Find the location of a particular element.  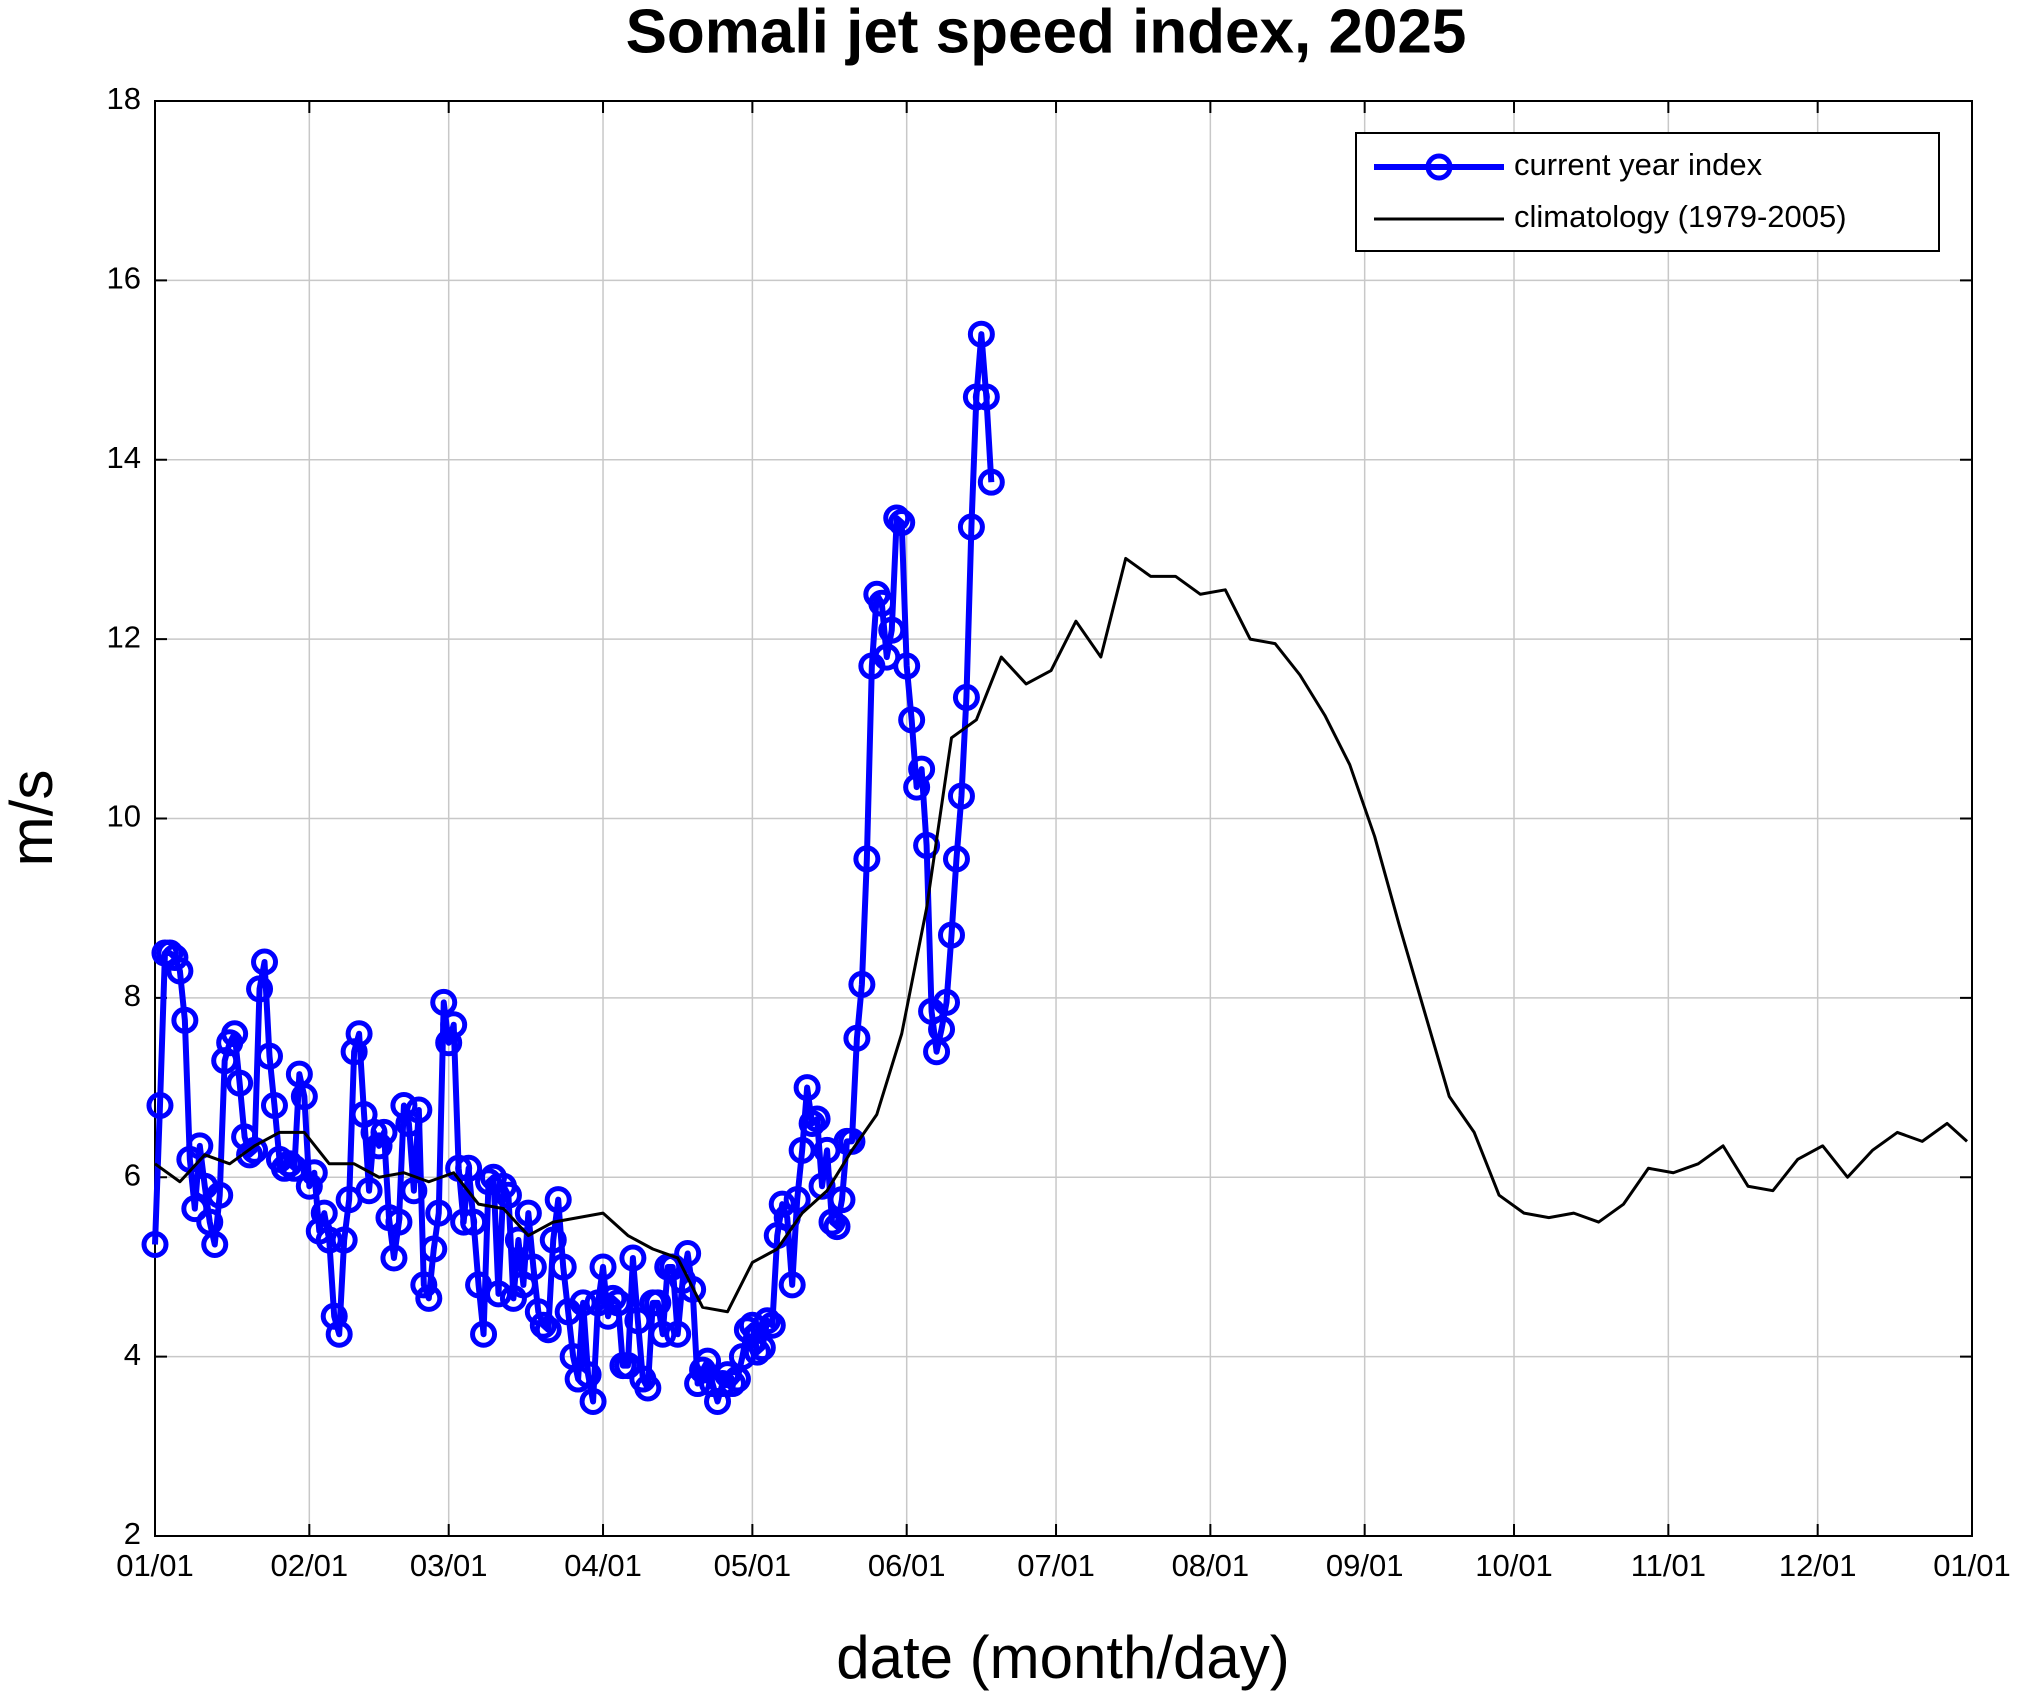

legend-marker is located at coordinates (1439, 167).